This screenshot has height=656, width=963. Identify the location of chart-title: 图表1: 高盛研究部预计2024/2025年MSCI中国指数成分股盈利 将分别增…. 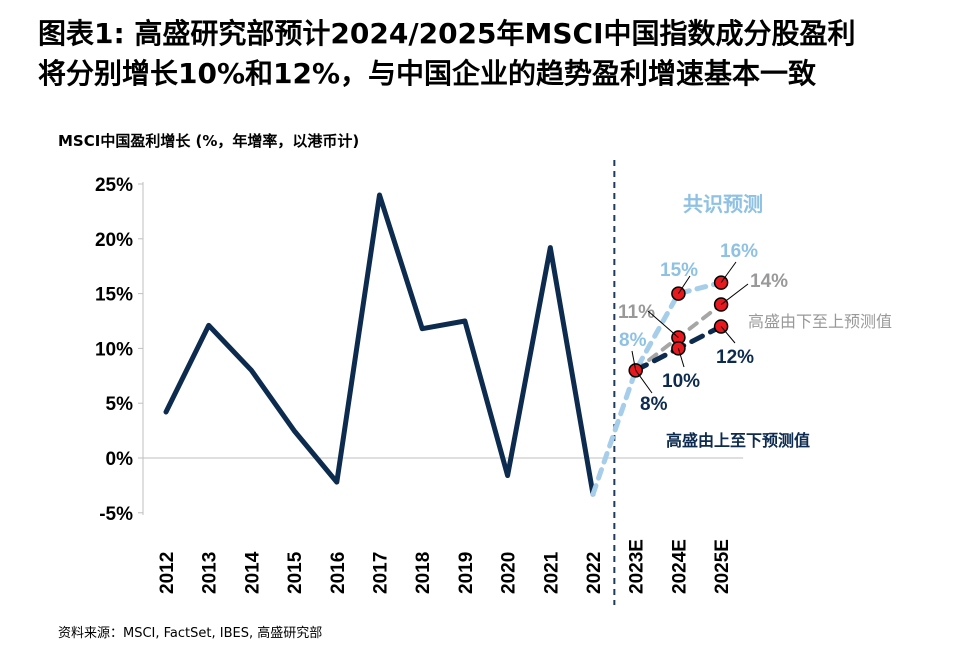
(493, 54).